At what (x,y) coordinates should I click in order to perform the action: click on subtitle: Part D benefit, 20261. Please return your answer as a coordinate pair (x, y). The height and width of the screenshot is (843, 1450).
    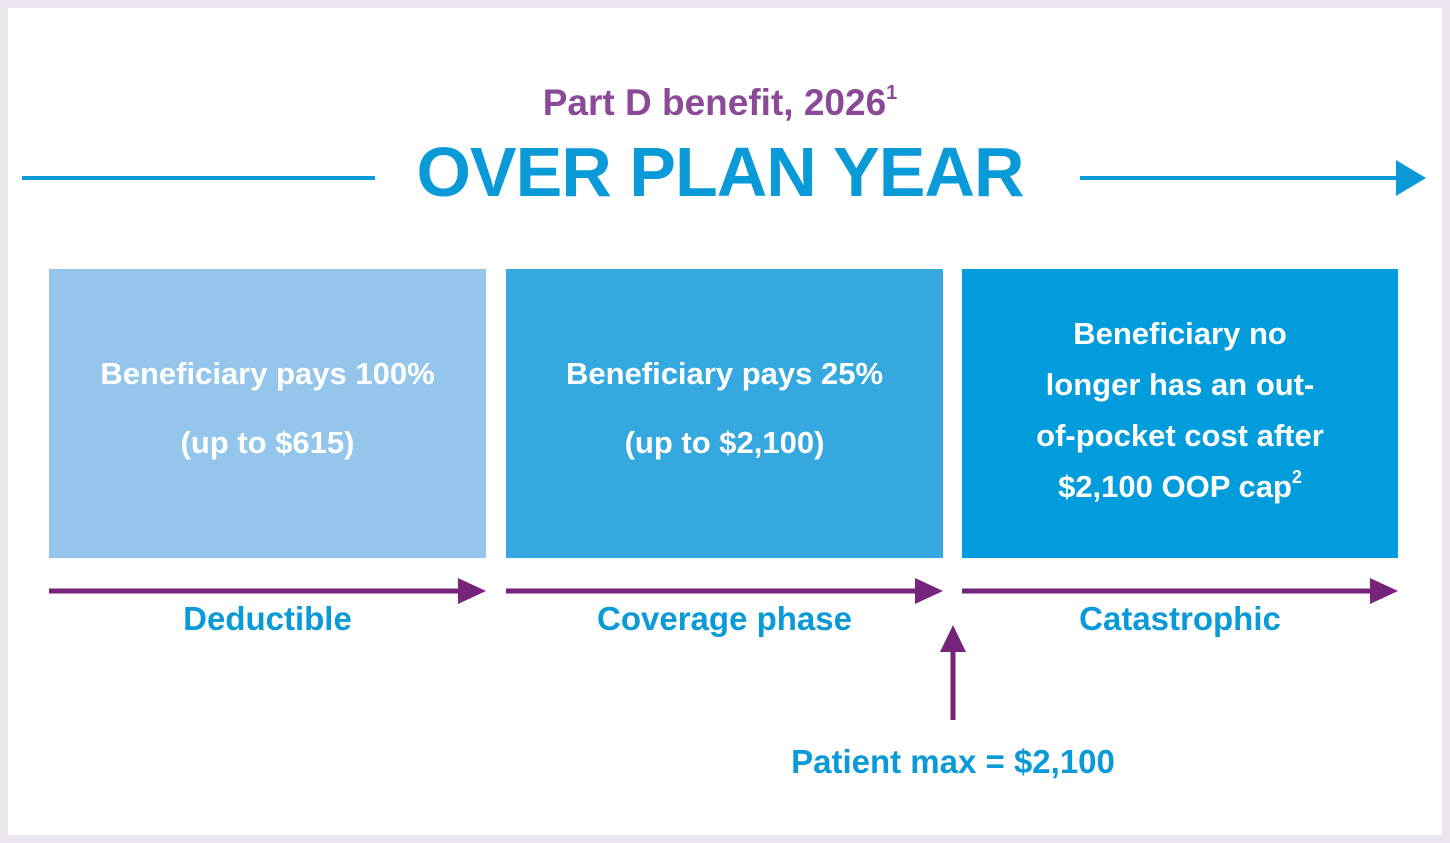
    Looking at the image, I should click on (720, 103).